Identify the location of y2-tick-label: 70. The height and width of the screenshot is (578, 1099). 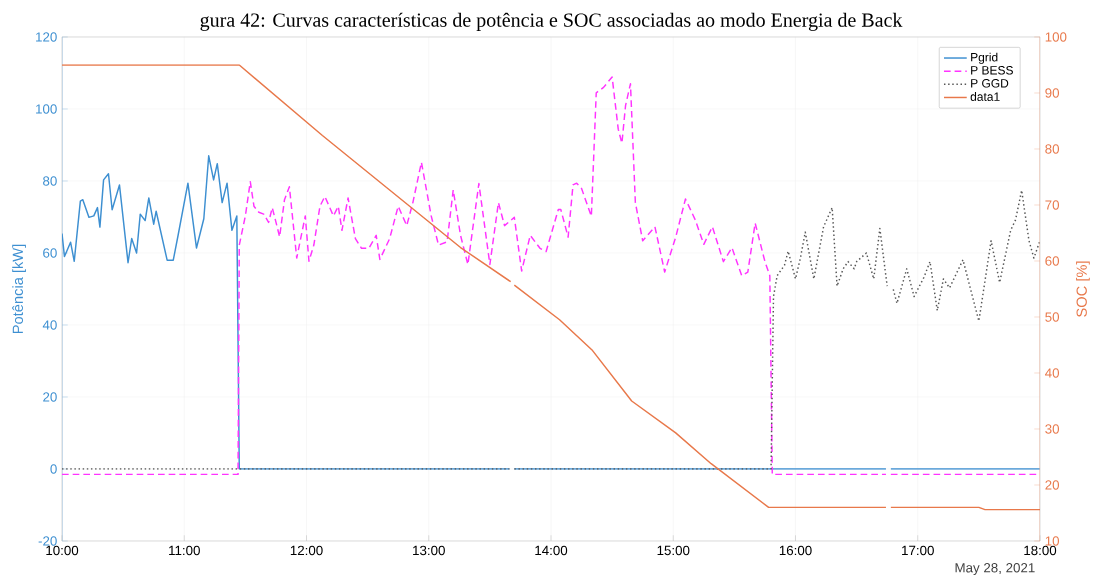
(1052, 205).